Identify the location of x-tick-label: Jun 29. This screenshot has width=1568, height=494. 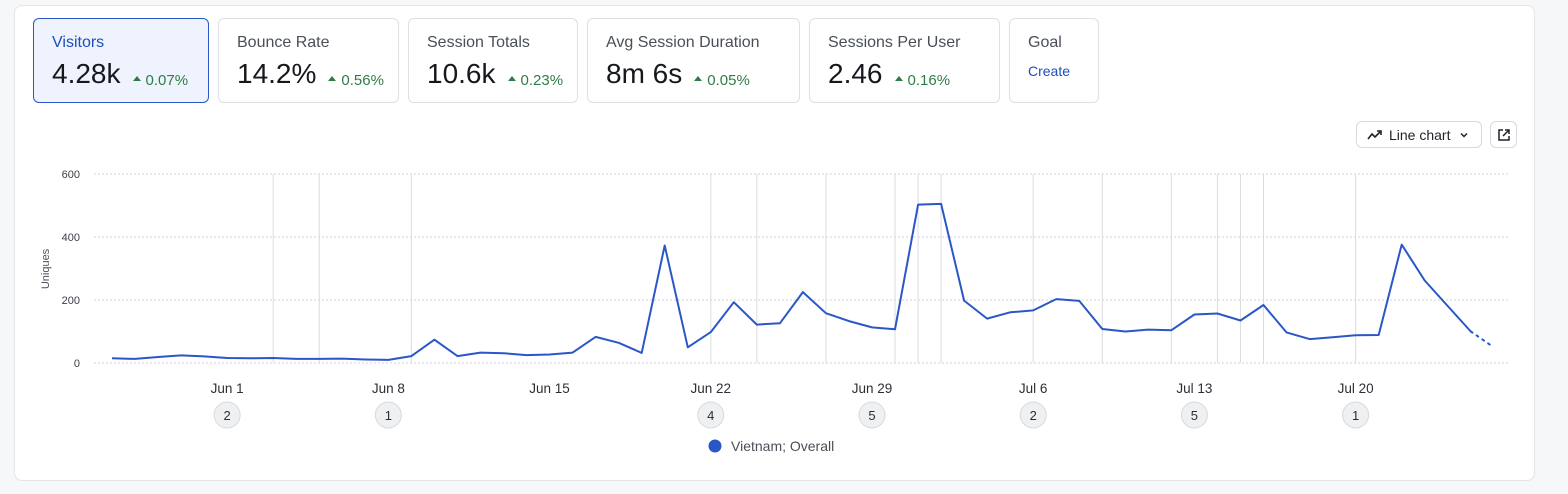
(872, 388).